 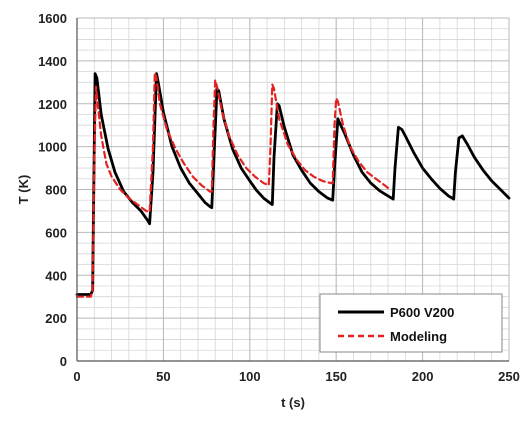 What do you see at coordinates (63, 361) in the screenshot?
I see `y-tick-label: 0` at bounding box center [63, 361].